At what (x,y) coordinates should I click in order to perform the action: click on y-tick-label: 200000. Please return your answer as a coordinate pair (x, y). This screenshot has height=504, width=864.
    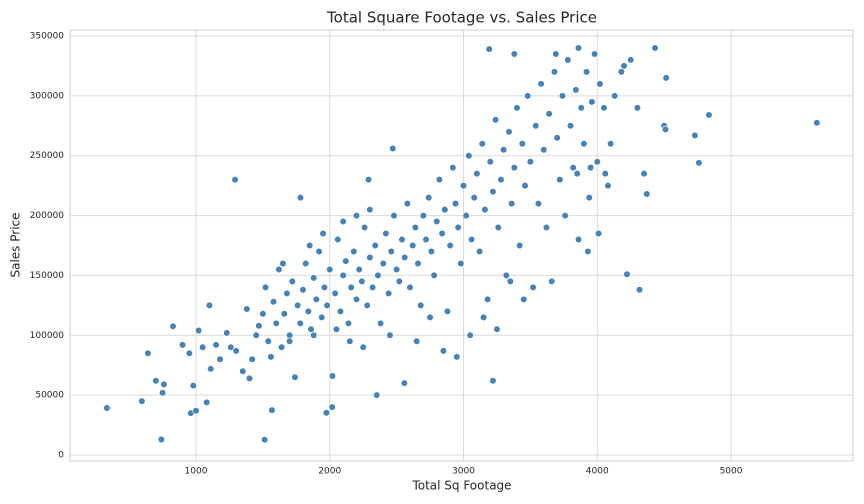
    Looking at the image, I should click on (47, 216).